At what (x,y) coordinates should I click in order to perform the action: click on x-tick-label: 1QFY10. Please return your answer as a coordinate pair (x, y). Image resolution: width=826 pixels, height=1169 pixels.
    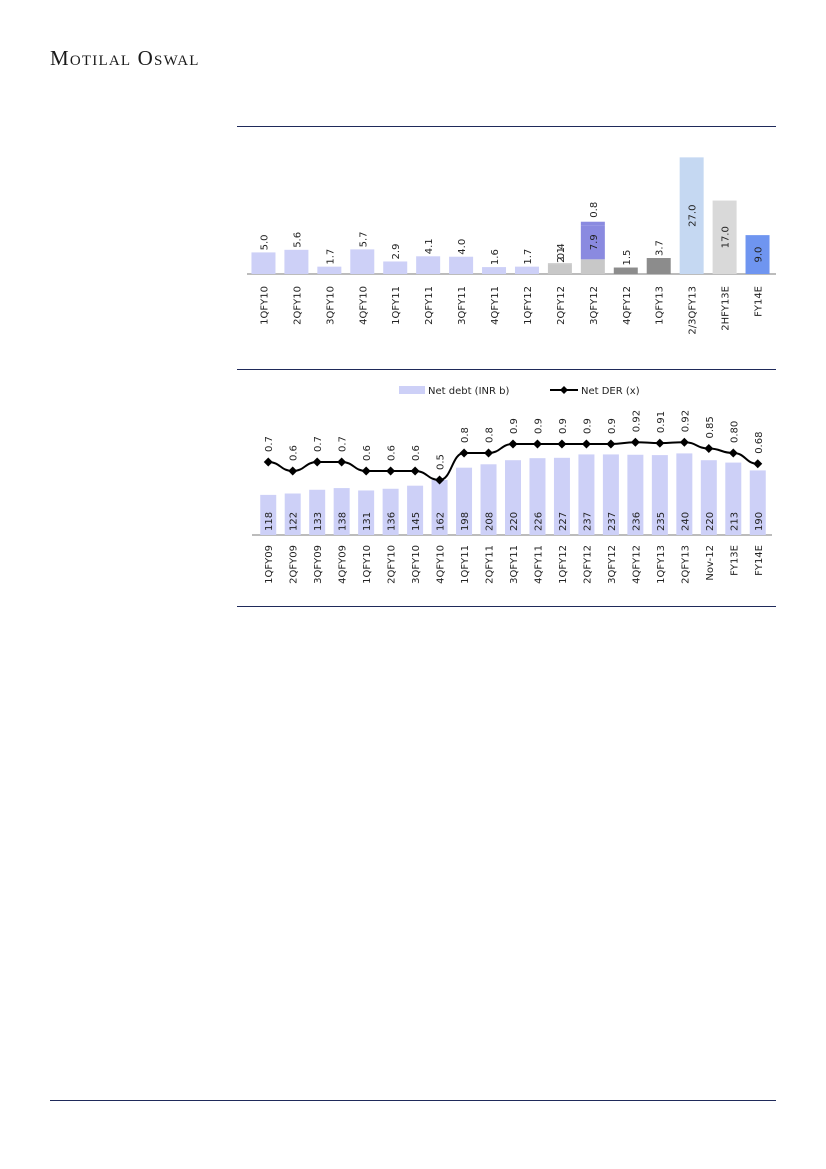
    Looking at the image, I should click on (264, 305).